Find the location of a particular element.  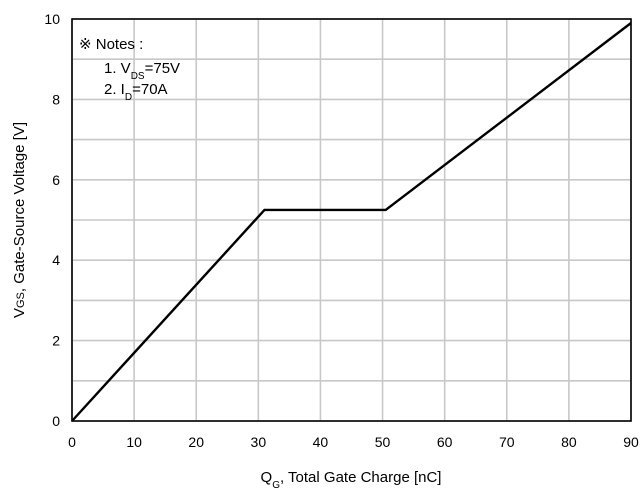

x-tick-label: 40 is located at coordinates (321, 442).